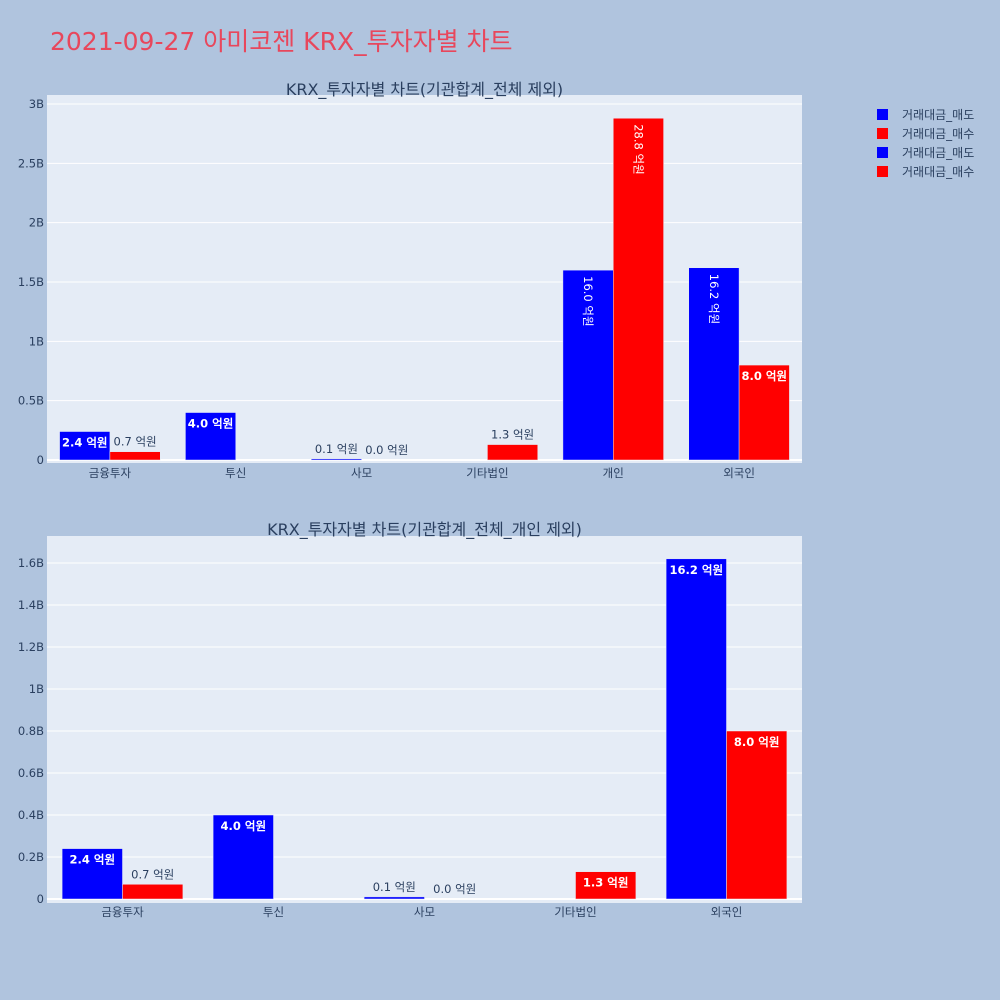  What do you see at coordinates (281, 41) in the screenshot?
I see `page-title: 2021-09-27 아미코젠 KRX_투자자별 차트` at bounding box center [281, 41].